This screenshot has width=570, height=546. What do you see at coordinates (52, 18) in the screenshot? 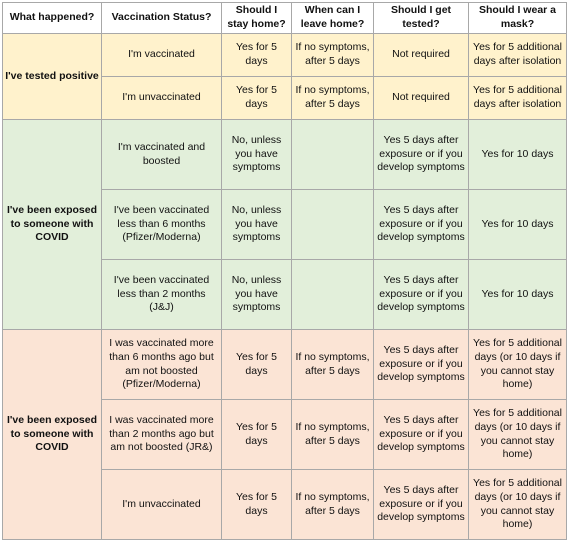
I see `header-what-happened: What happened?` at bounding box center [52, 18].